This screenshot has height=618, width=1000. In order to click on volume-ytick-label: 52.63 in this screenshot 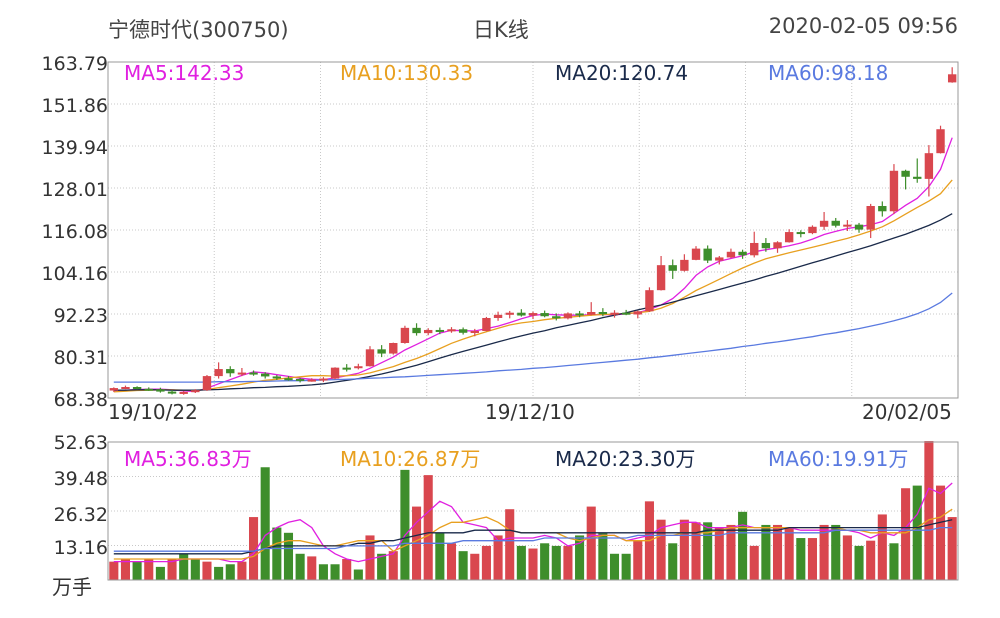, I will do `click(80, 443)`.